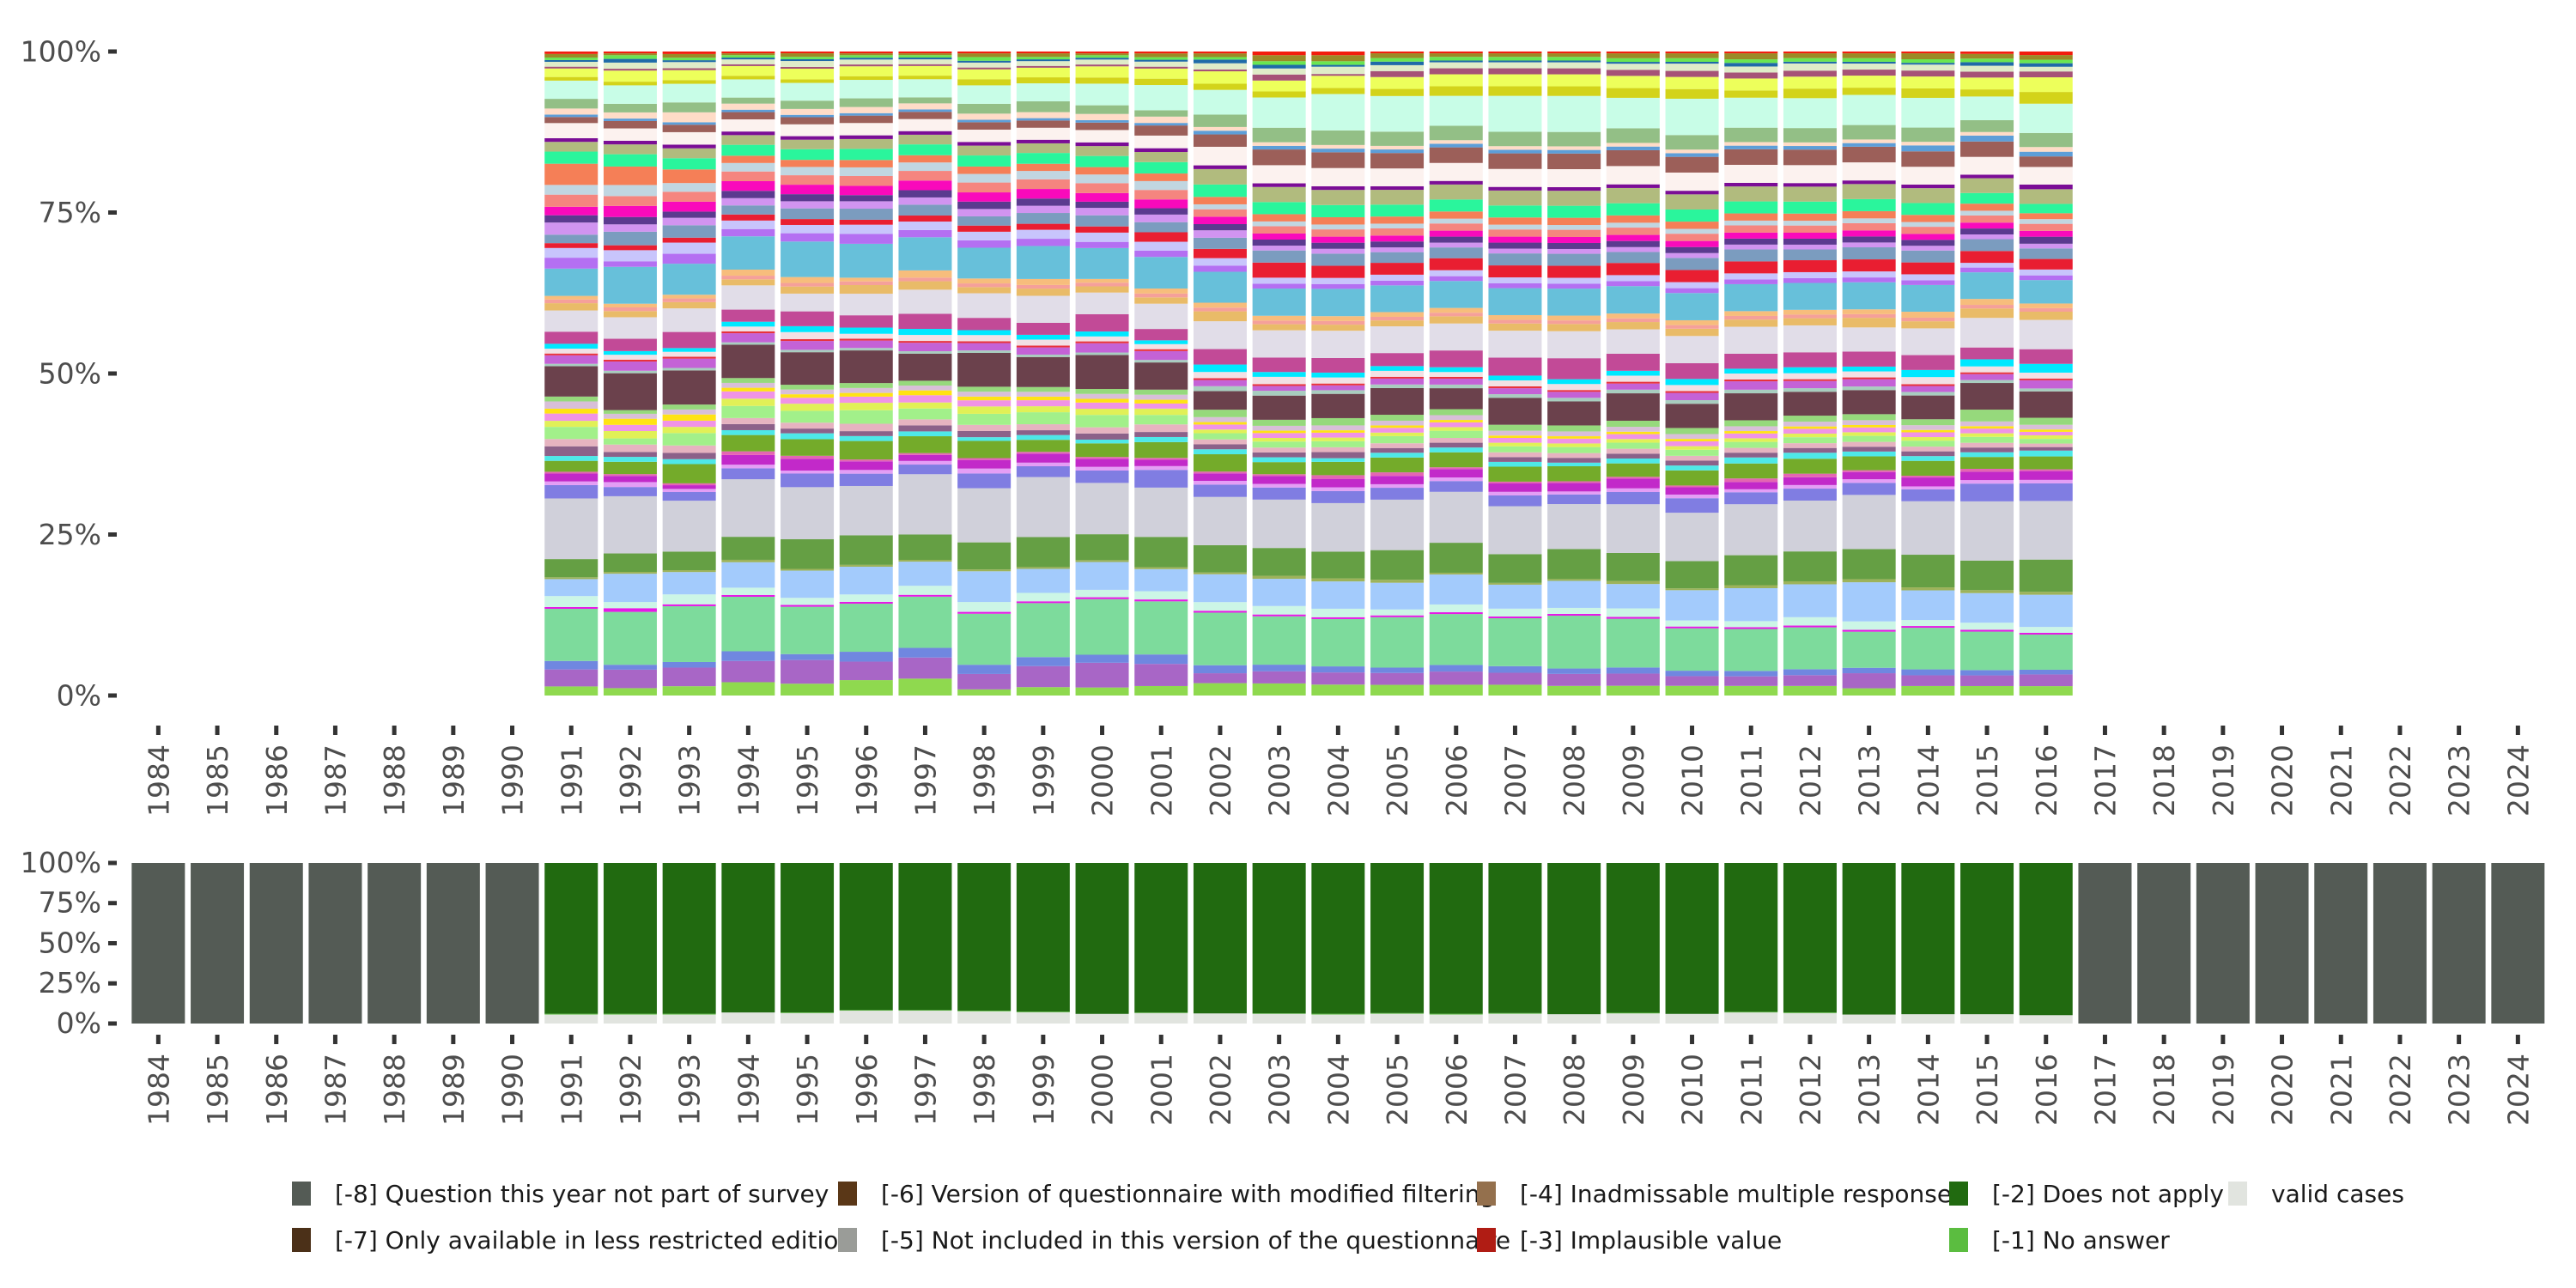  What do you see at coordinates (1987, 943) in the screenshot?
I see `stacked-bar-2015` at bounding box center [1987, 943].